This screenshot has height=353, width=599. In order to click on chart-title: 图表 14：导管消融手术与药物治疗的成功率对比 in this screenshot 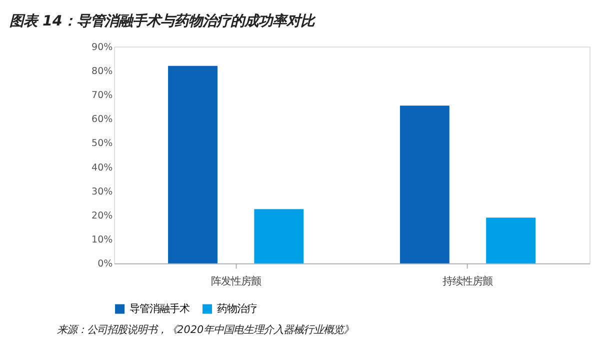, I will do `click(163, 21)`.